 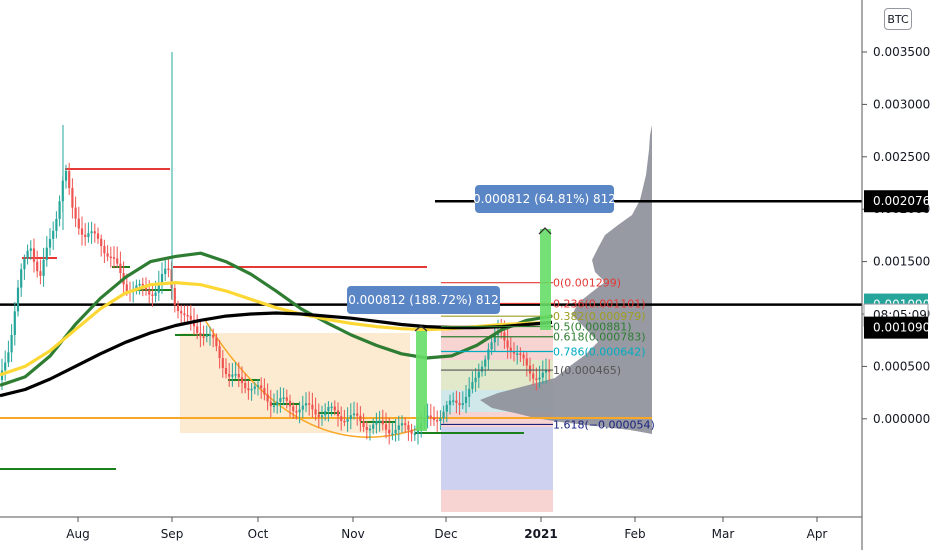 I want to click on x-tick-label: Dec, so click(x=445, y=534).